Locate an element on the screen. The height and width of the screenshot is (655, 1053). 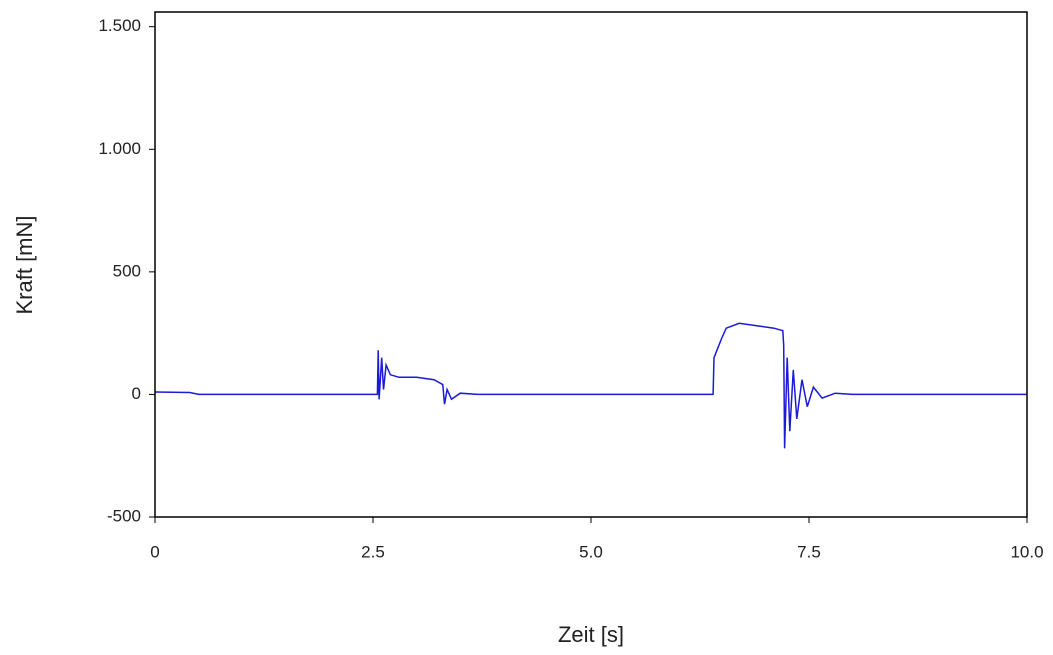
y-tick-label: 0 is located at coordinates (136, 393).